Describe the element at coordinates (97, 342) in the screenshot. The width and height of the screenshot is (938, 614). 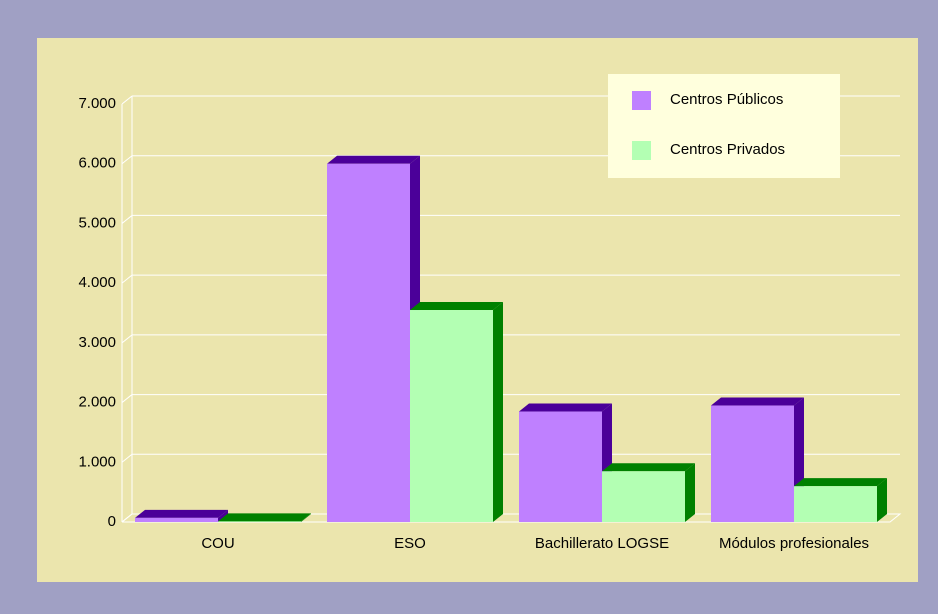
I see `y-tick-label: 3.000` at that location.